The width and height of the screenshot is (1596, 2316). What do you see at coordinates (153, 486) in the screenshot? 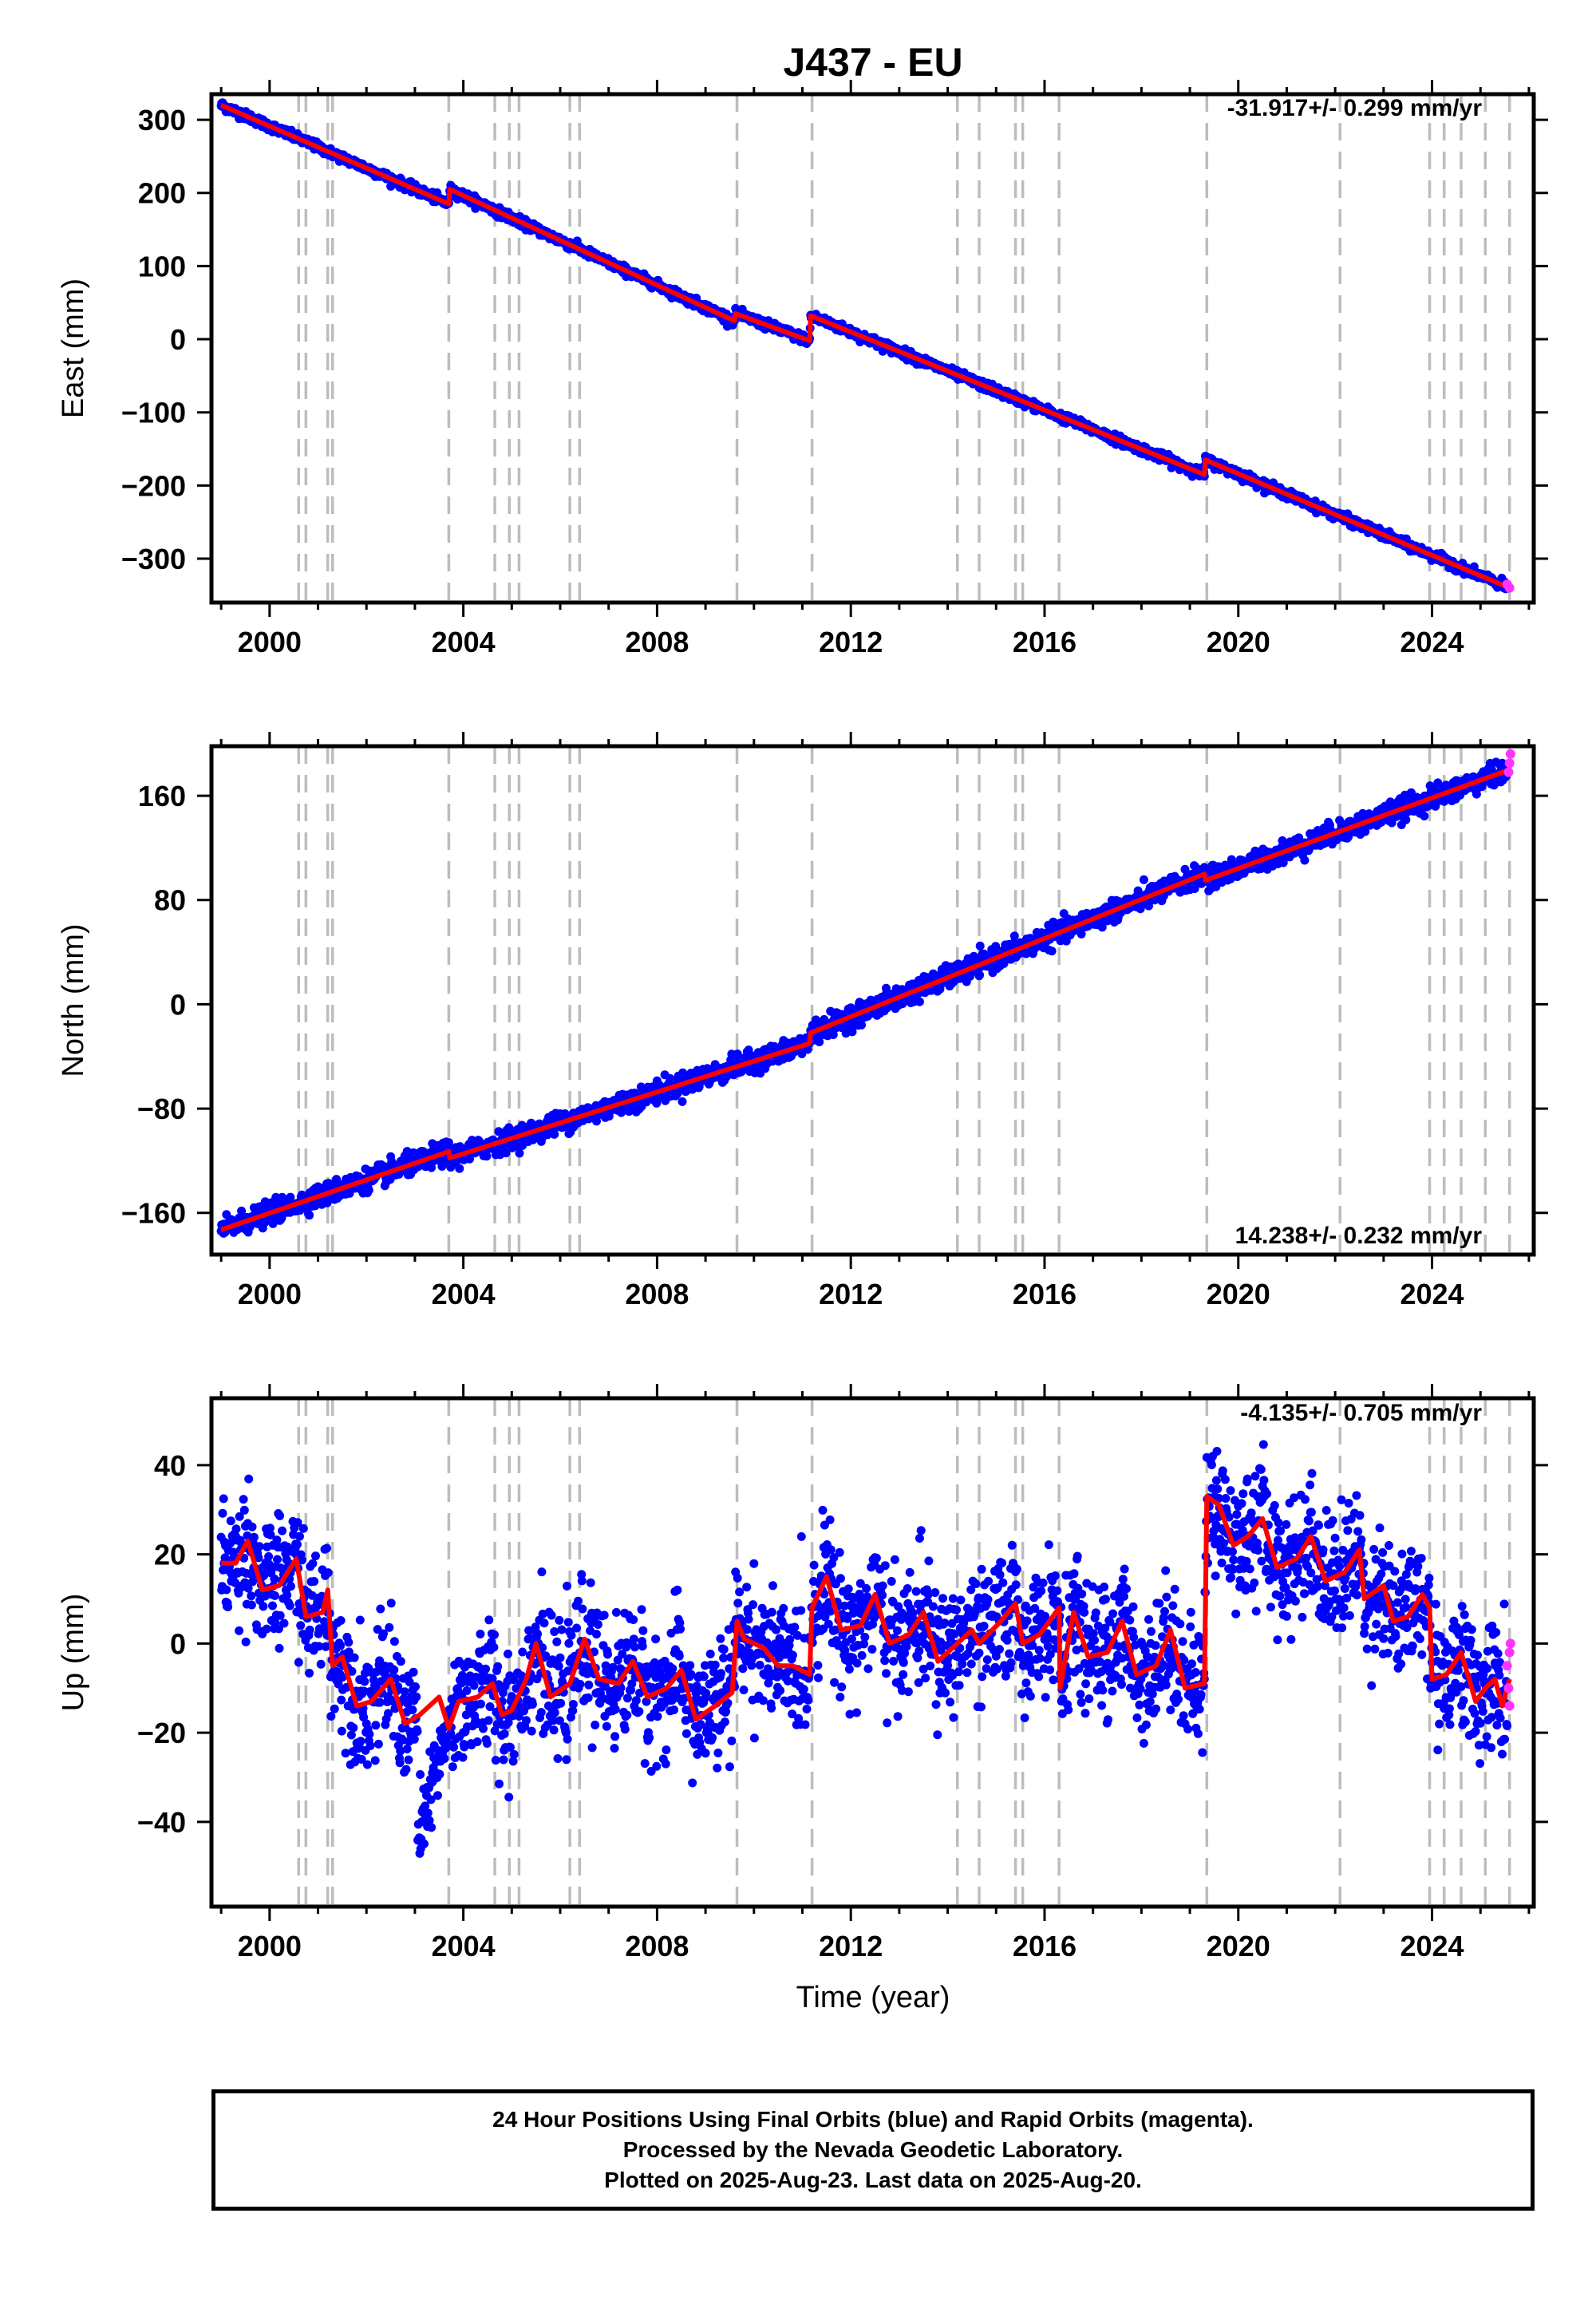
I see `y-tick-label: −200` at bounding box center [153, 486].